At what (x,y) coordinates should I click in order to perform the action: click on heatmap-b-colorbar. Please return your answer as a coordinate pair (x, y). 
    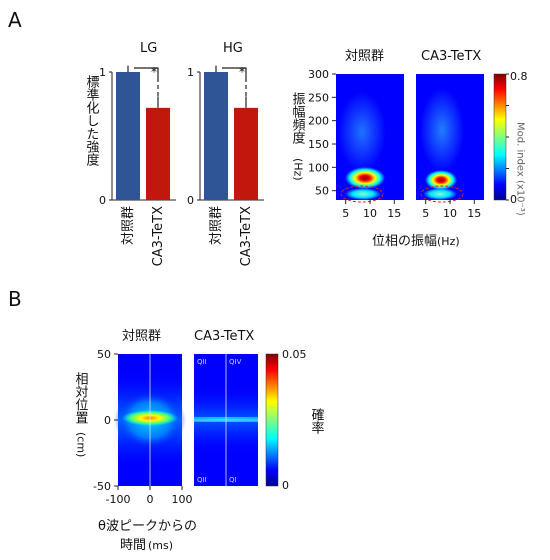
    Looking at the image, I should click on (272, 420).